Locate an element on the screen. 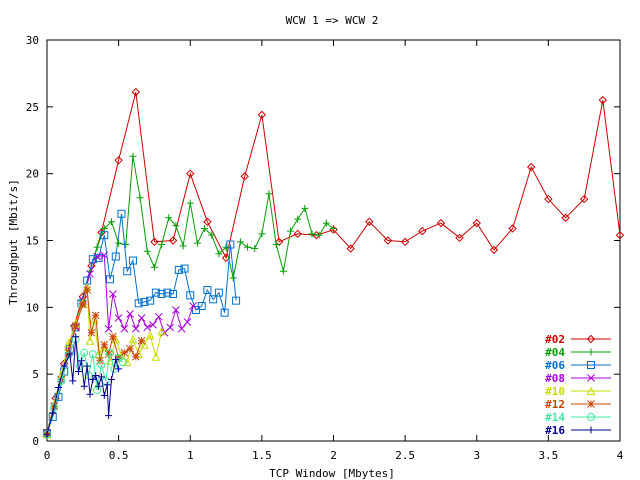 Image resolution: width=640 pixels, height=480 pixels. legend-label-12: #12 is located at coordinates (555, 404).